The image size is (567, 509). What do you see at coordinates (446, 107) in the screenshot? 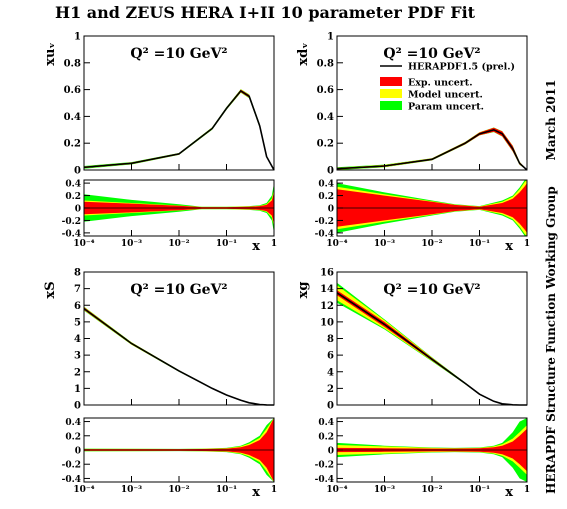
I see `legend-label-param: Param uncert.` at bounding box center [446, 107].